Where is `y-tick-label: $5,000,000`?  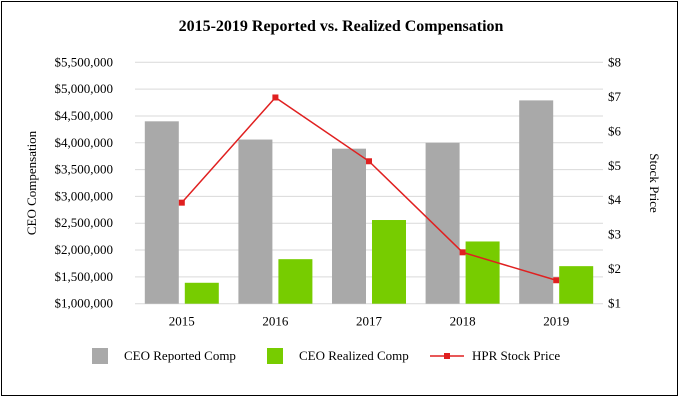
y-tick-label: $5,000,000 is located at coordinates (84, 88).